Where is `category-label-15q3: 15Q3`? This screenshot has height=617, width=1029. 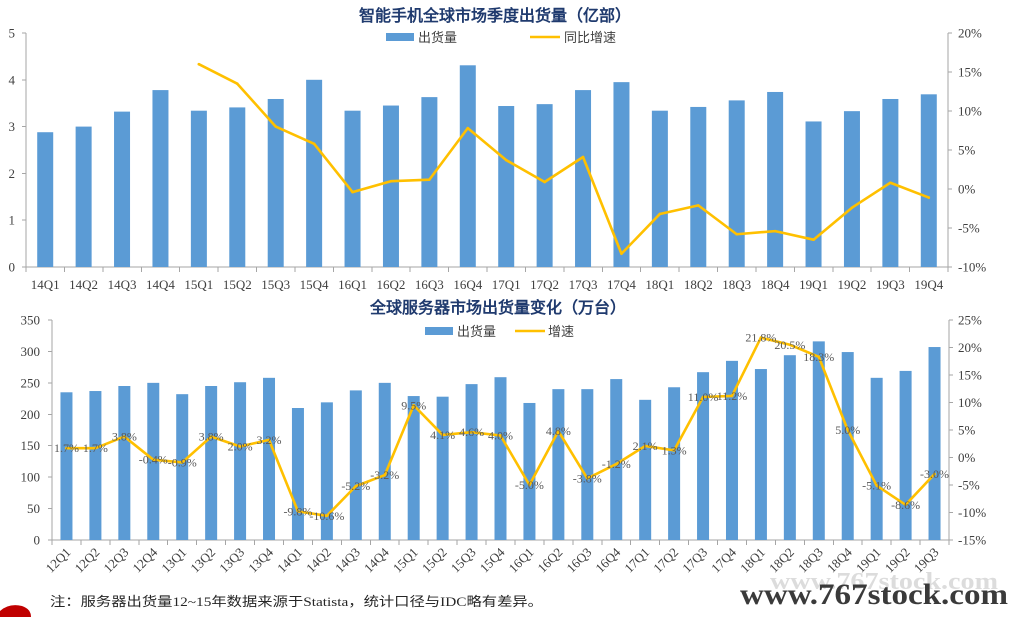
category-label-15q3: 15Q3 is located at coordinates (275, 284).